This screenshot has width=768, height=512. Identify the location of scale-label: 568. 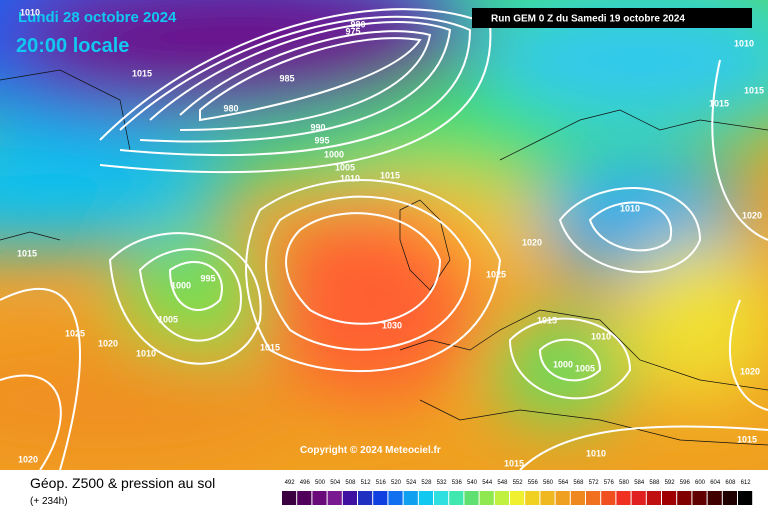
(578, 483).